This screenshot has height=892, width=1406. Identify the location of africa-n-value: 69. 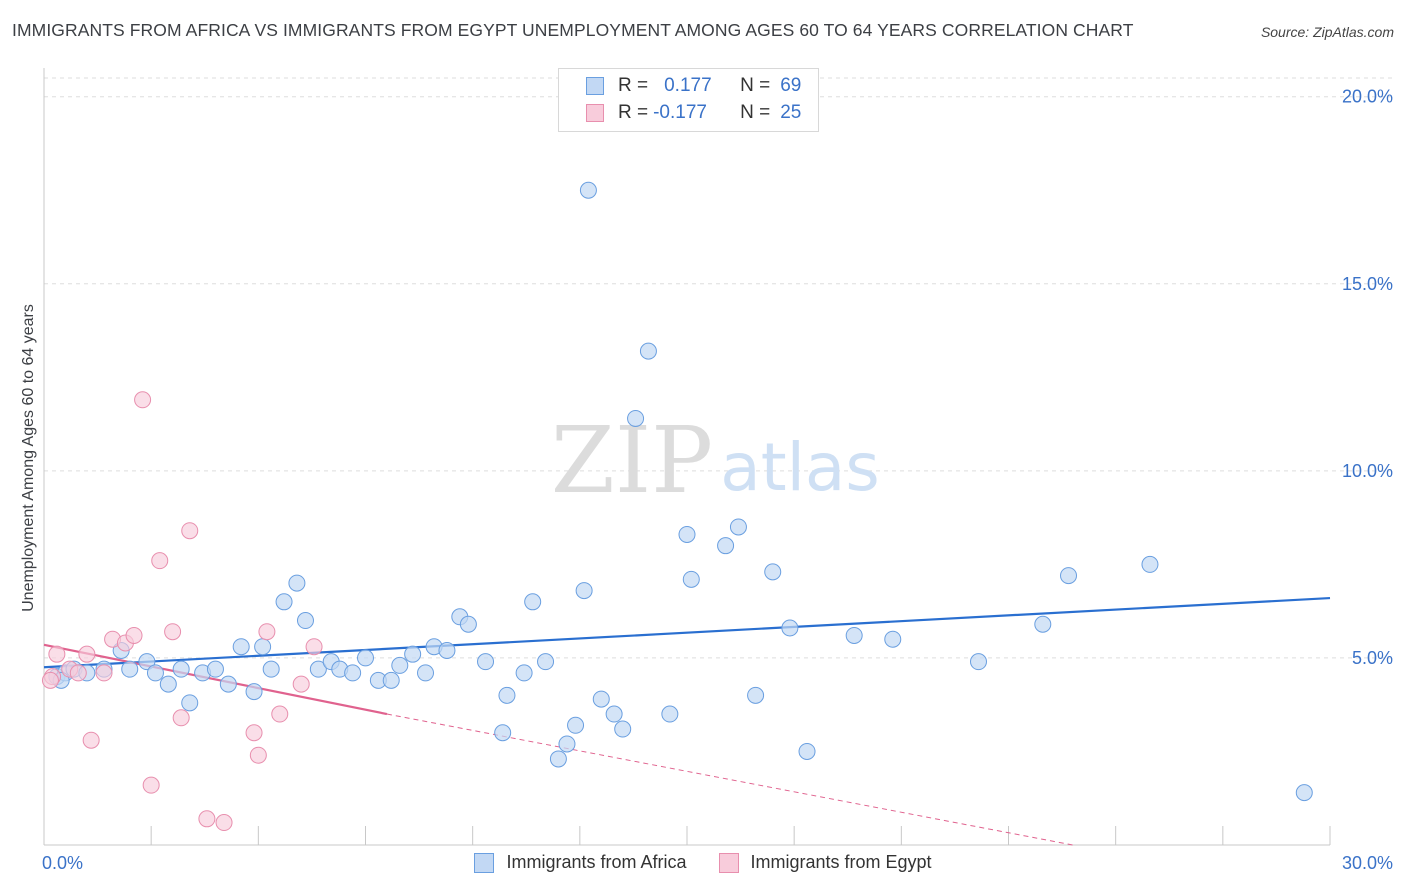
(791, 85).